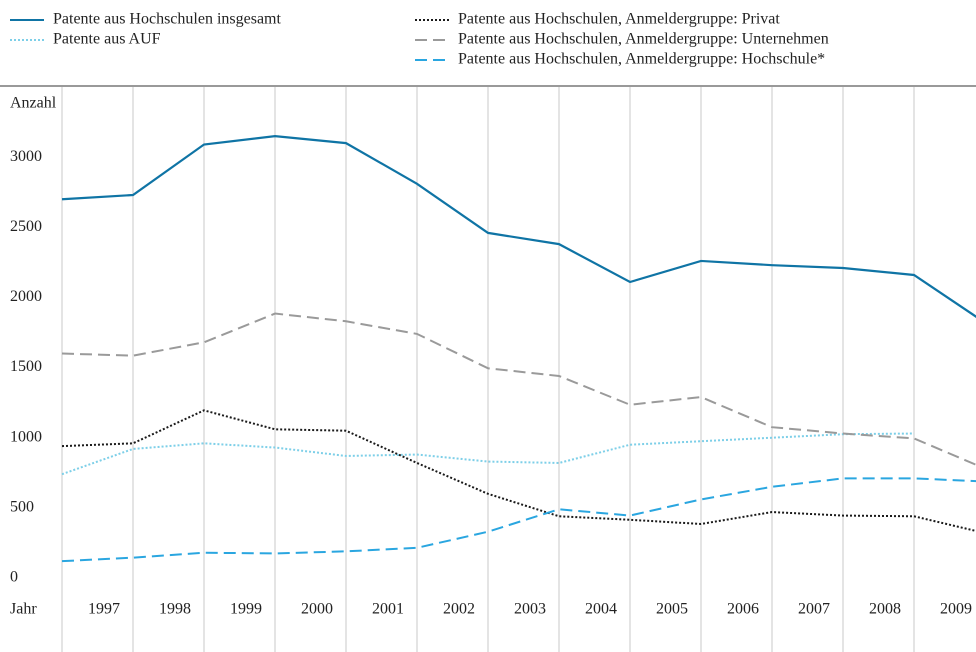 The image size is (976, 652). What do you see at coordinates (22, 507) in the screenshot?
I see `y-tick-label: 500` at bounding box center [22, 507].